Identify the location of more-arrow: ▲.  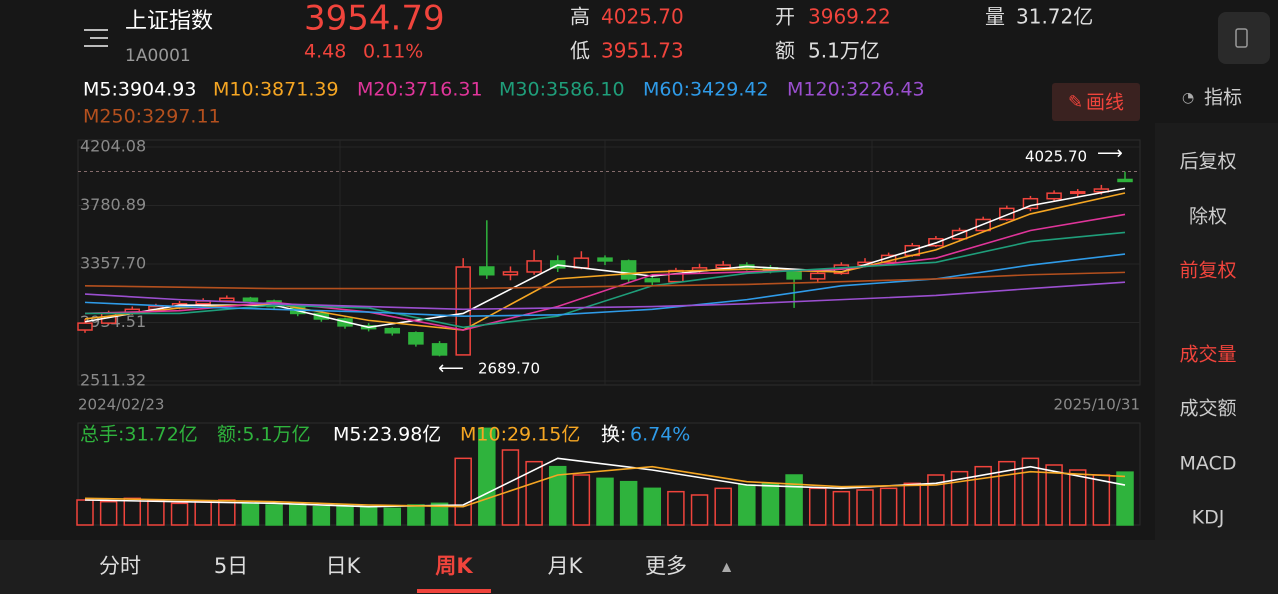
(727, 567).